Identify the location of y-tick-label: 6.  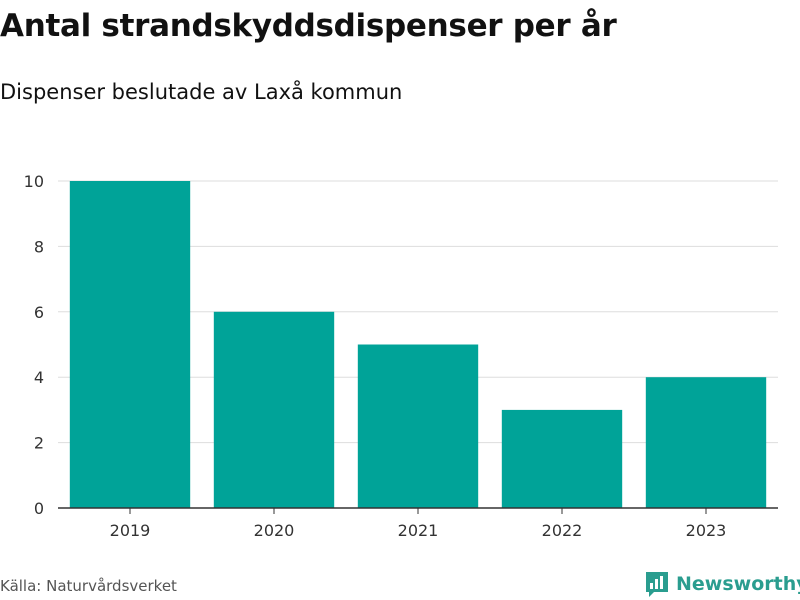
(39, 312).